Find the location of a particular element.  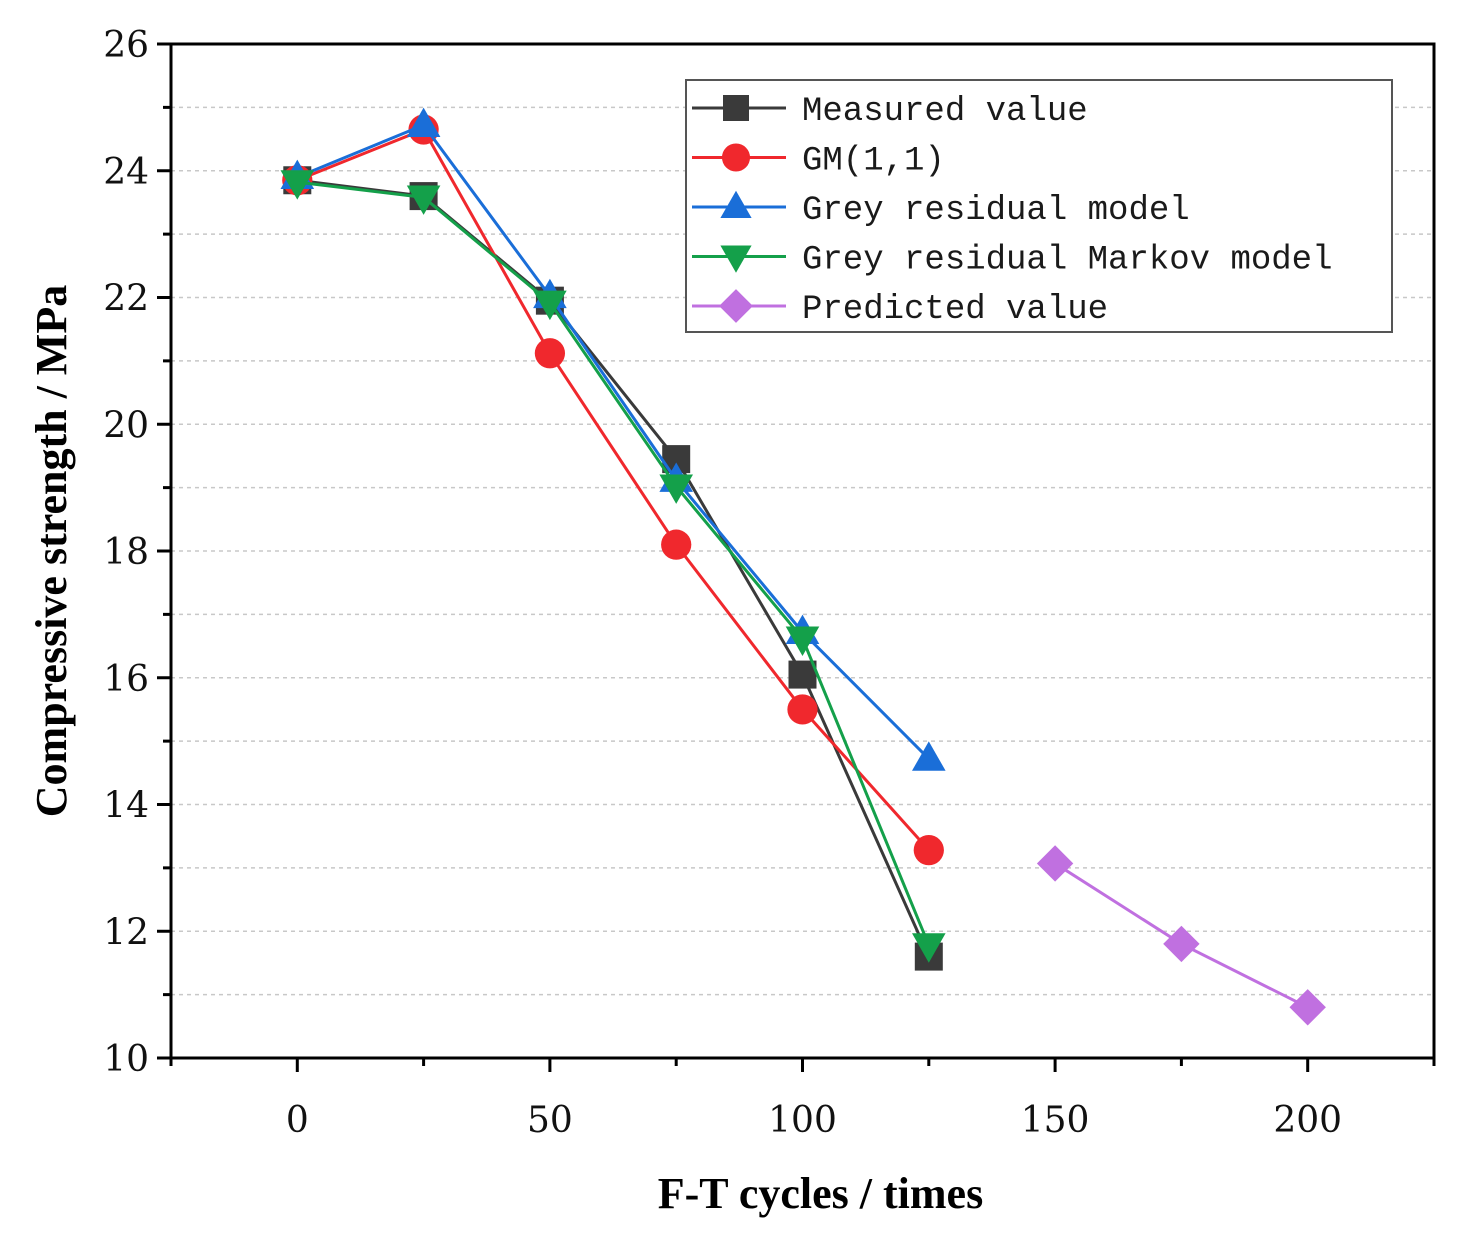

legend-label: Grey residual Markov model is located at coordinates (1067, 261).